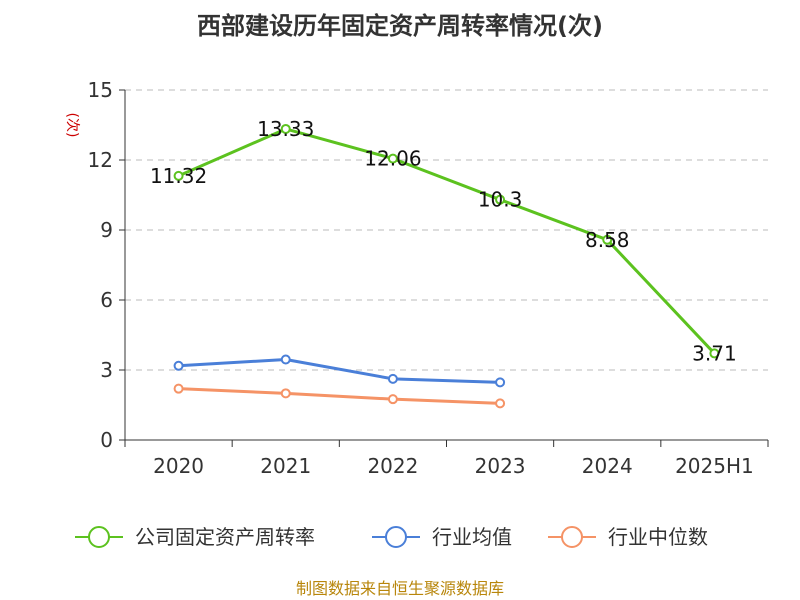 Image resolution: width=800 pixels, height=600 pixels. I want to click on x-tick-label: 2020, so click(178, 466).